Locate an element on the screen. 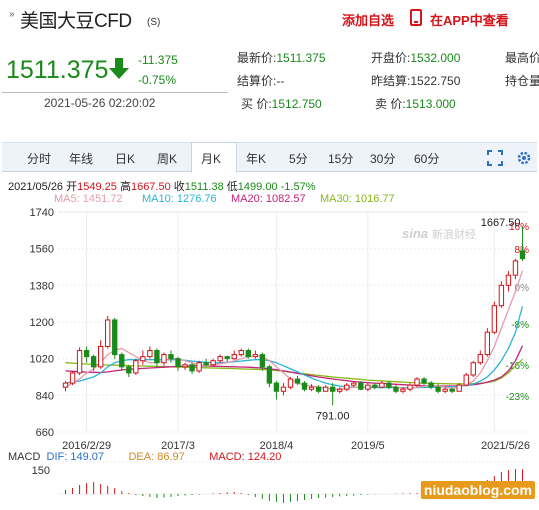 The height and width of the screenshot is (510, 539). view-in-app-button: 在APP中查看 is located at coordinates (469, 20).